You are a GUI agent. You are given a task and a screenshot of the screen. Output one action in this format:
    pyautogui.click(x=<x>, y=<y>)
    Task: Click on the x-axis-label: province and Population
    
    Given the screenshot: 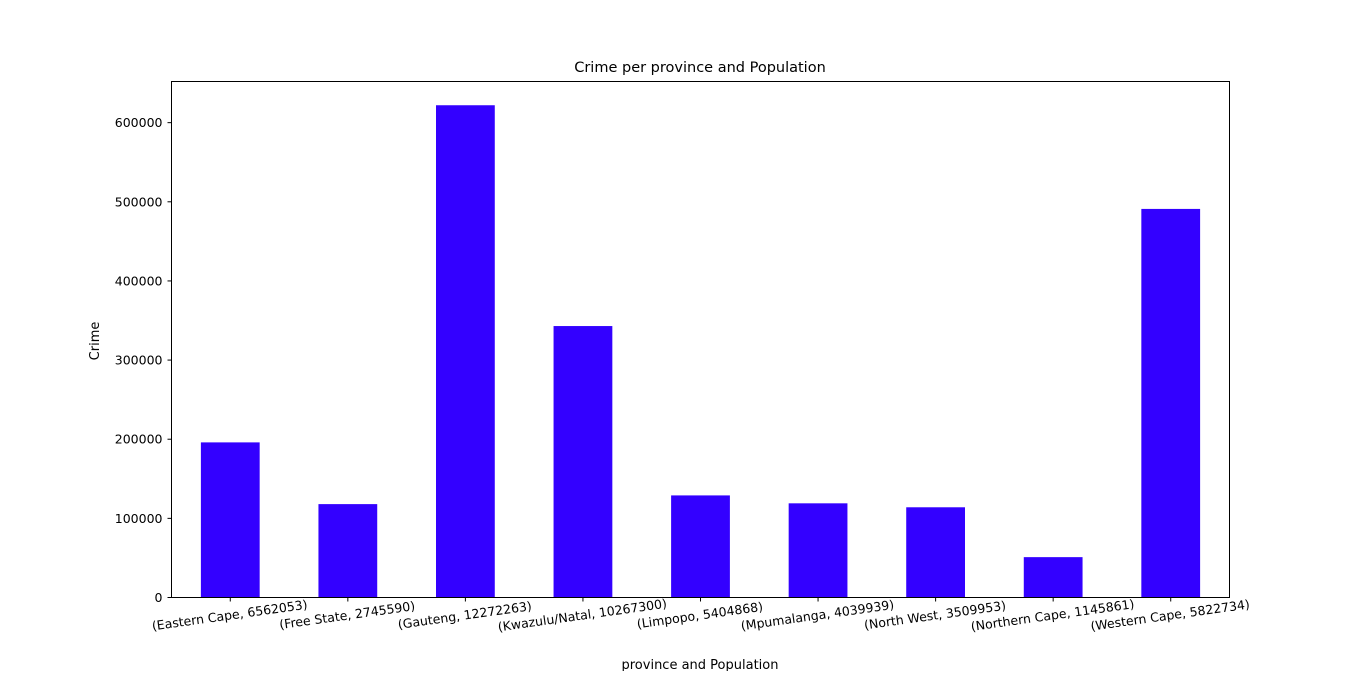 What is the action you would take?
    pyautogui.click(x=700, y=664)
    